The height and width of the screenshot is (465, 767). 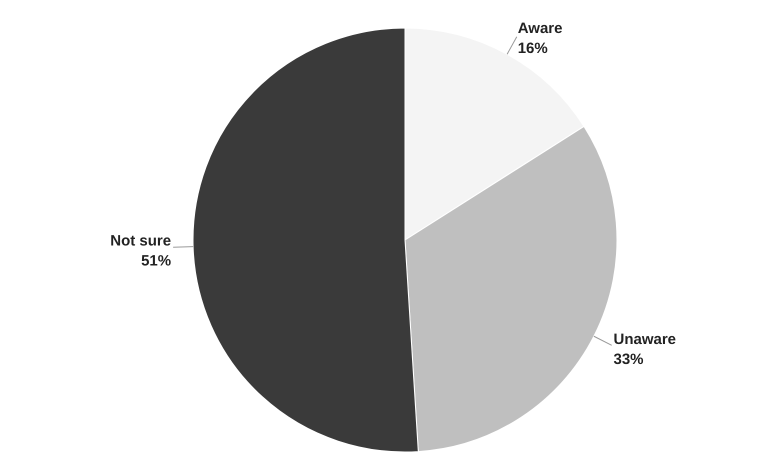 What do you see at coordinates (533, 48) in the screenshot?
I see `data-label: 16%` at bounding box center [533, 48].